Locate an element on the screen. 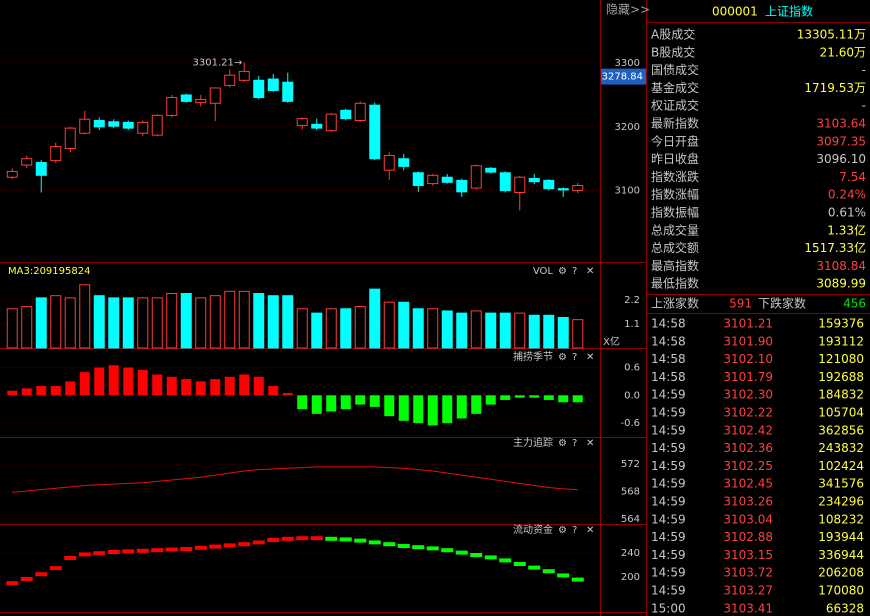  trade-price: 3101.90 is located at coordinates (748, 341).